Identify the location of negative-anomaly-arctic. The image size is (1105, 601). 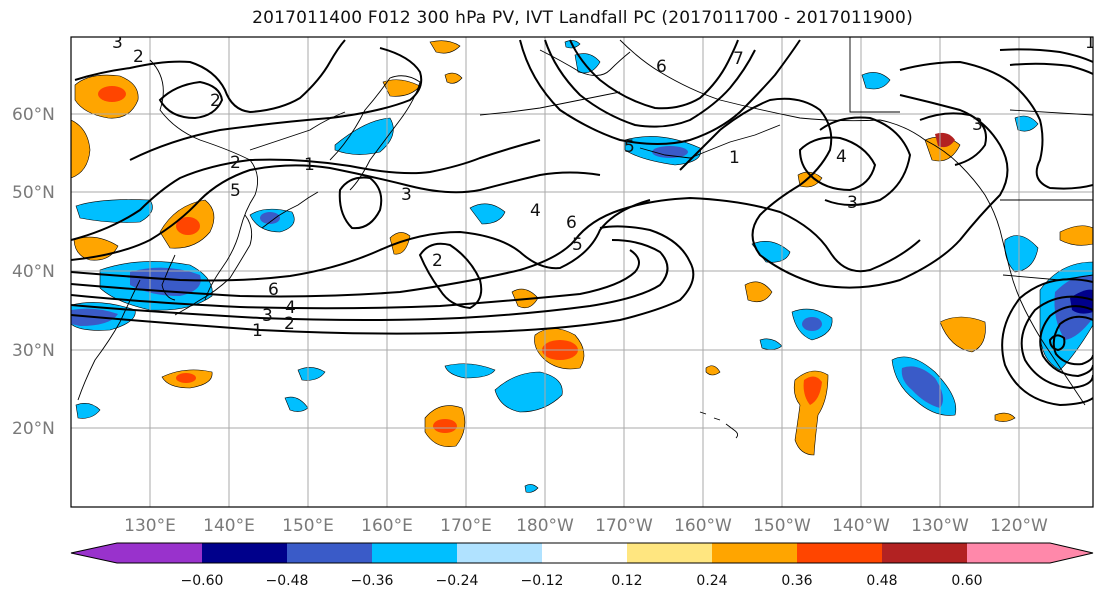
(1026, 123).